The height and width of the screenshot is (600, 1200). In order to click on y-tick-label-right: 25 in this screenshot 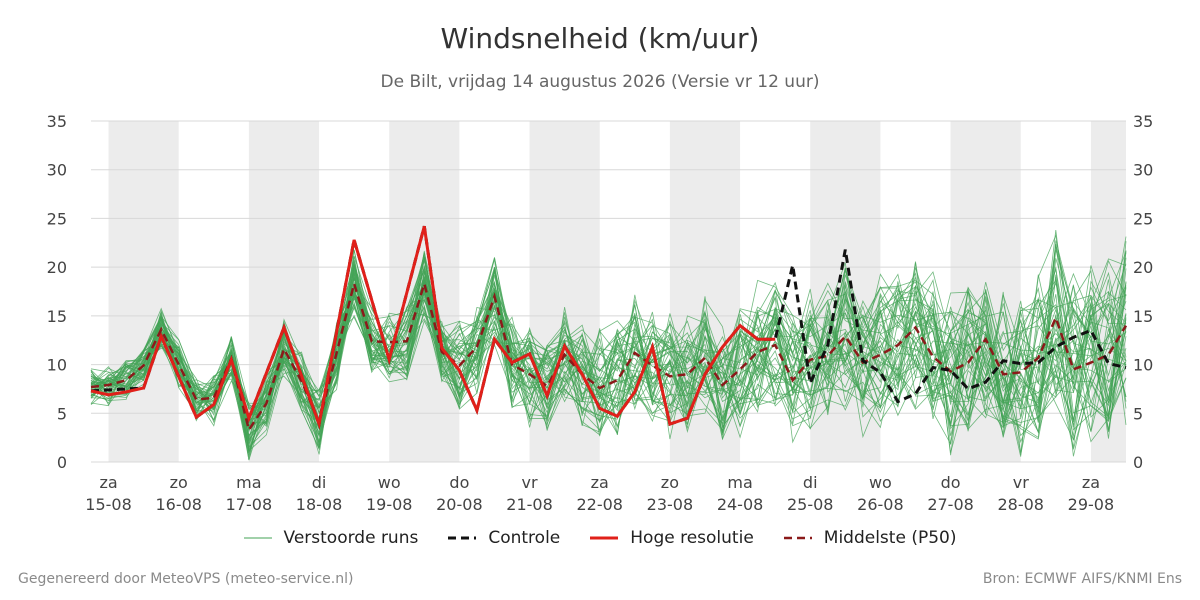, I will do `click(1143, 218)`.